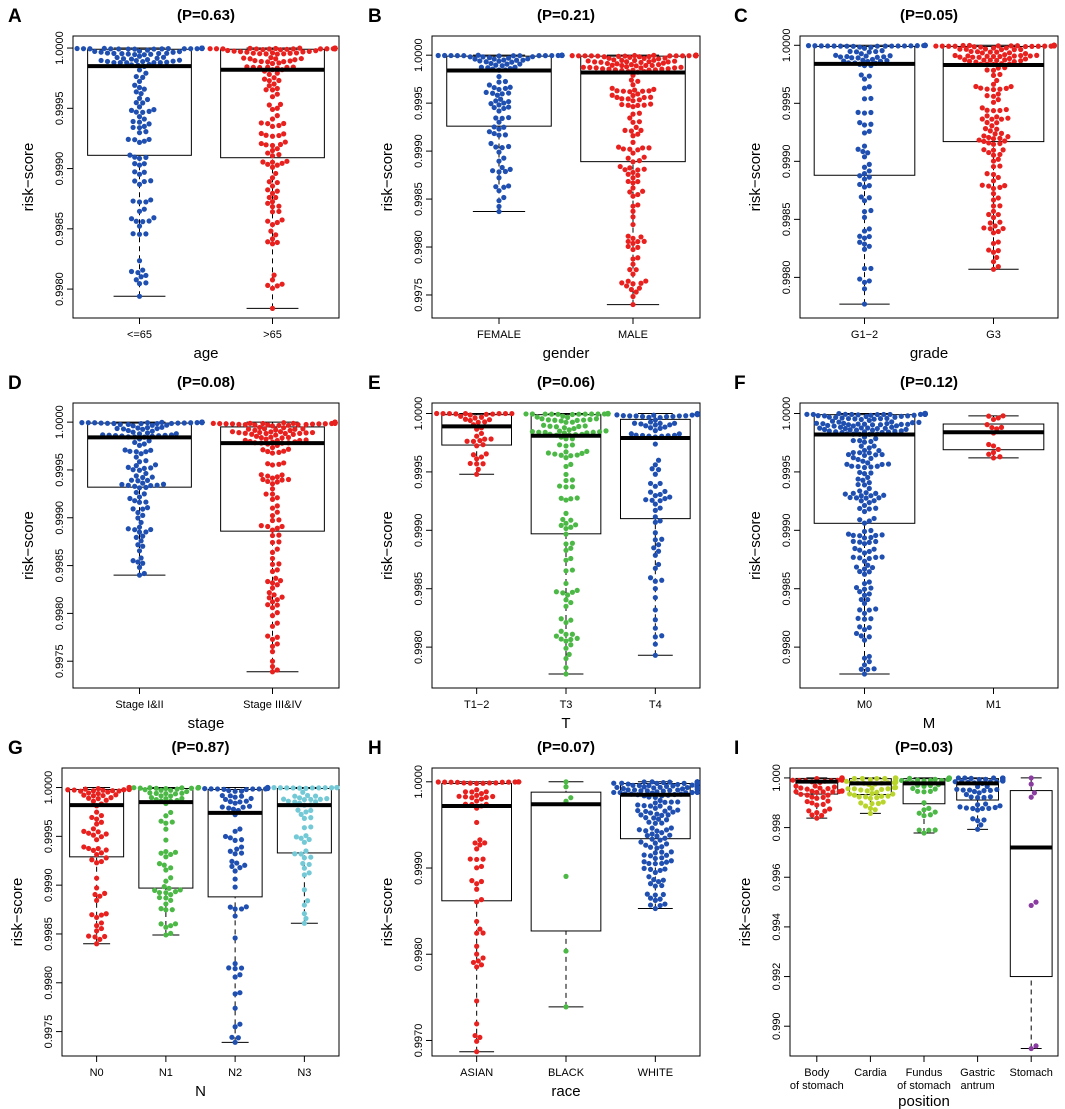  Describe the element at coordinates (566, 15) in the screenshot. I see `panel-title: (P=0.21)` at that location.